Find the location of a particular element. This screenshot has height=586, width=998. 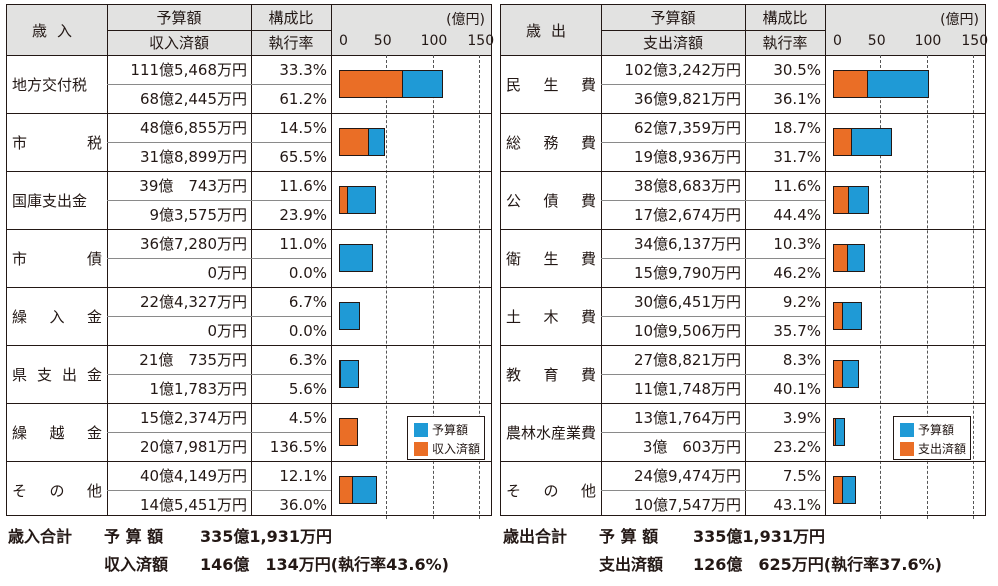

budget-amount: 48億6,855万円 is located at coordinates (193, 128).